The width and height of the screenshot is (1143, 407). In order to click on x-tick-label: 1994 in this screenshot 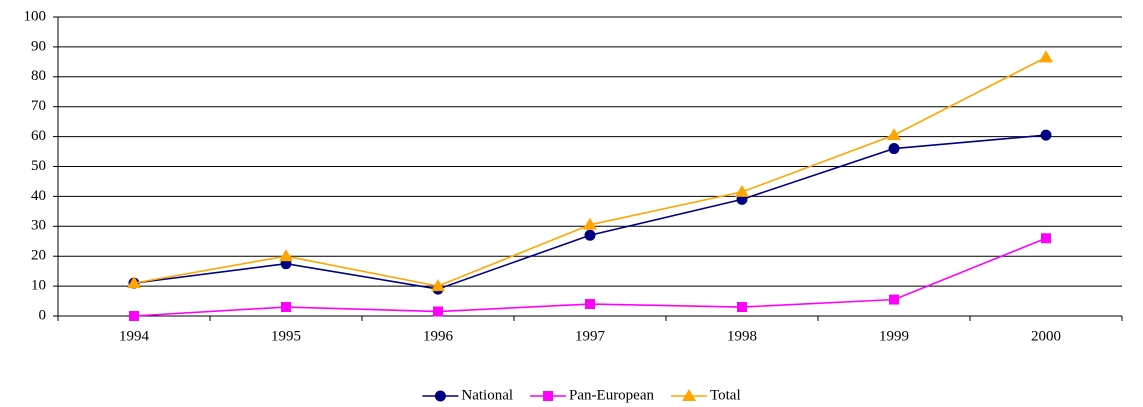, I will do `click(134, 336)`.